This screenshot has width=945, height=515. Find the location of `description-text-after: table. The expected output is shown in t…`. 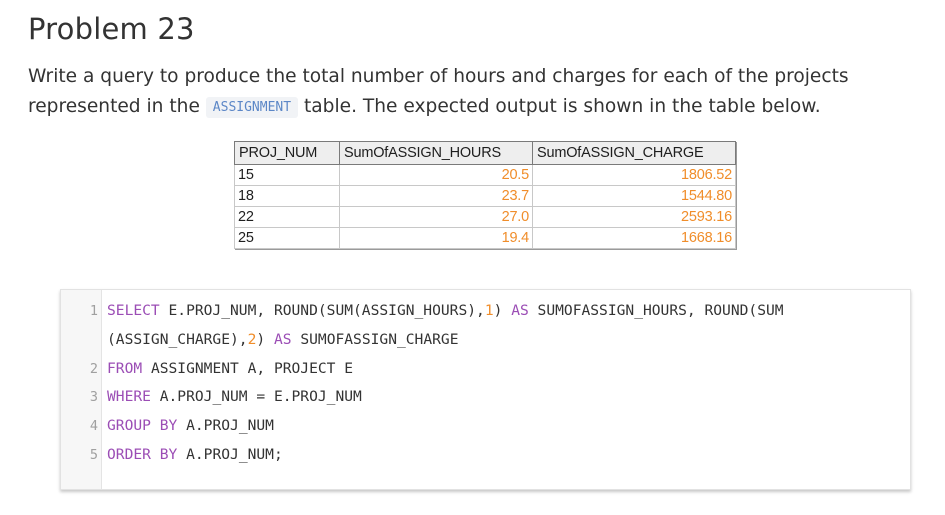

description-text-after: table. The expected output is shown in t… is located at coordinates (559, 106).